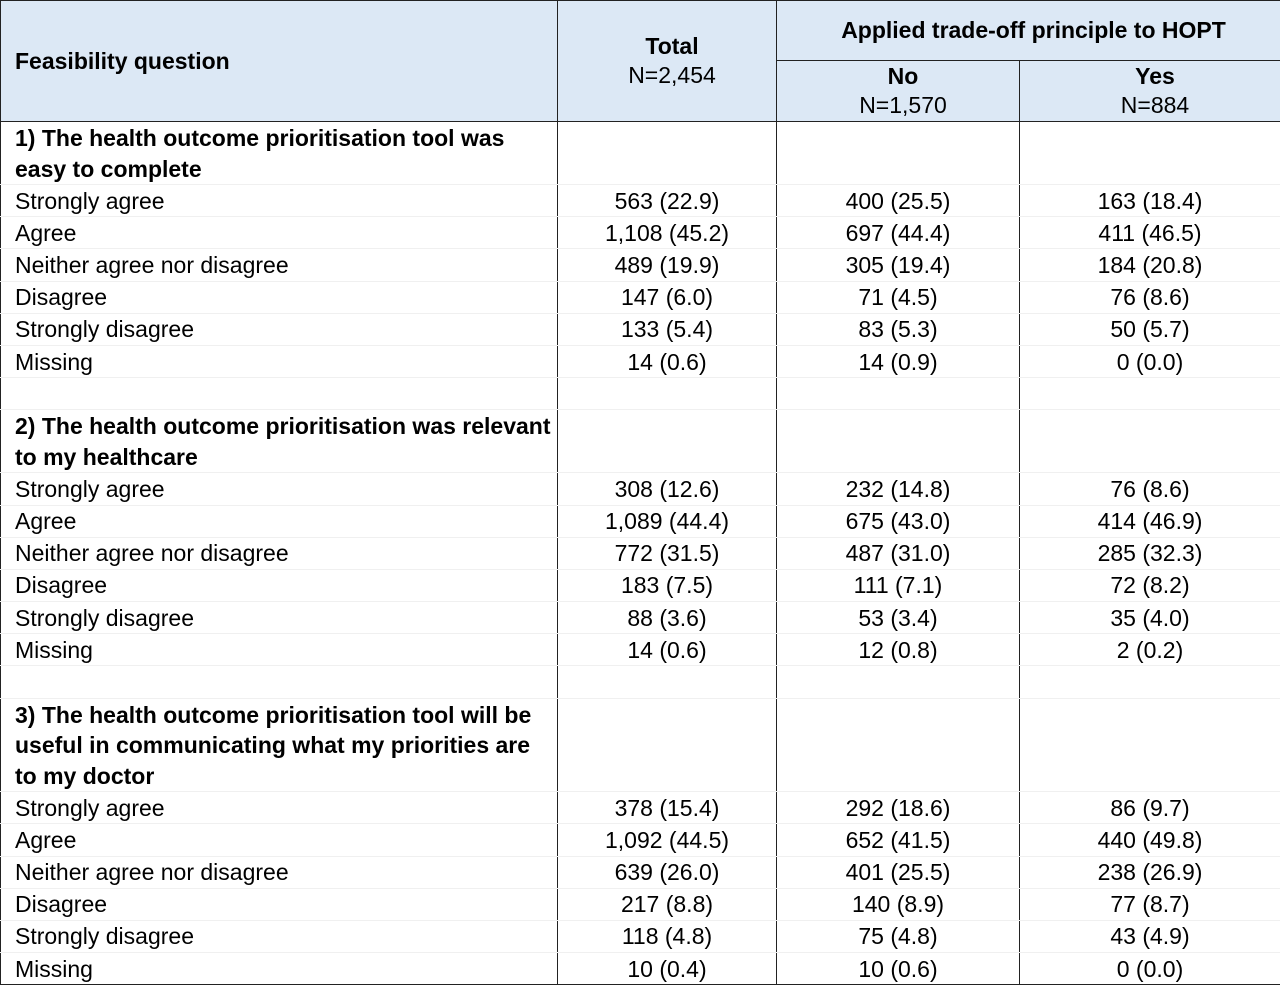 Image resolution: width=1280 pixels, height=985 pixels. Describe the element at coordinates (898, 329) in the screenshot. I see `no-value: 83 (5.3)` at that location.